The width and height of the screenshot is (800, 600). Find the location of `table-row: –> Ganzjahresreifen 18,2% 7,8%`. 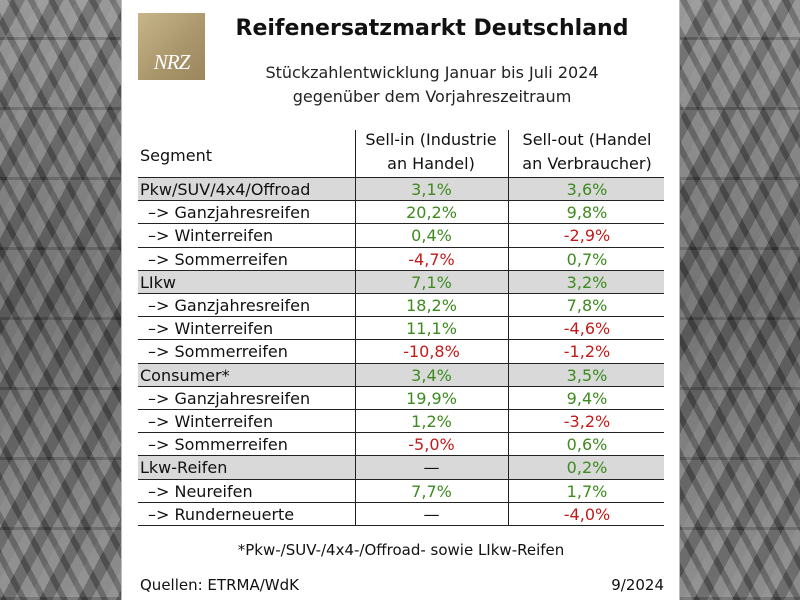

table-row: –> Ganzjahresreifen 18,2% 7,8% is located at coordinates (401, 305).